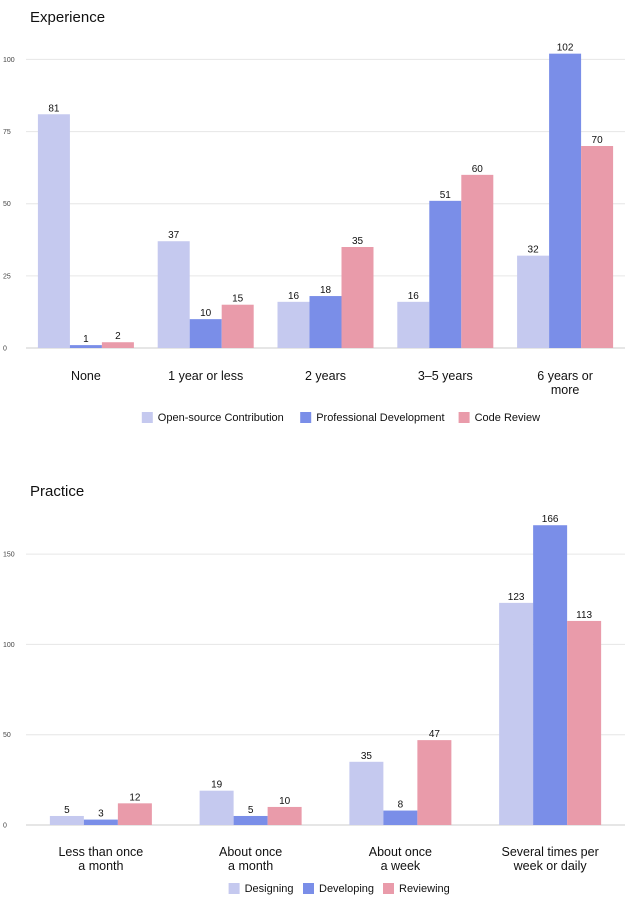 The height and width of the screenshot is (901, 639). I want to click on data-label: 47, so click(435, 734).